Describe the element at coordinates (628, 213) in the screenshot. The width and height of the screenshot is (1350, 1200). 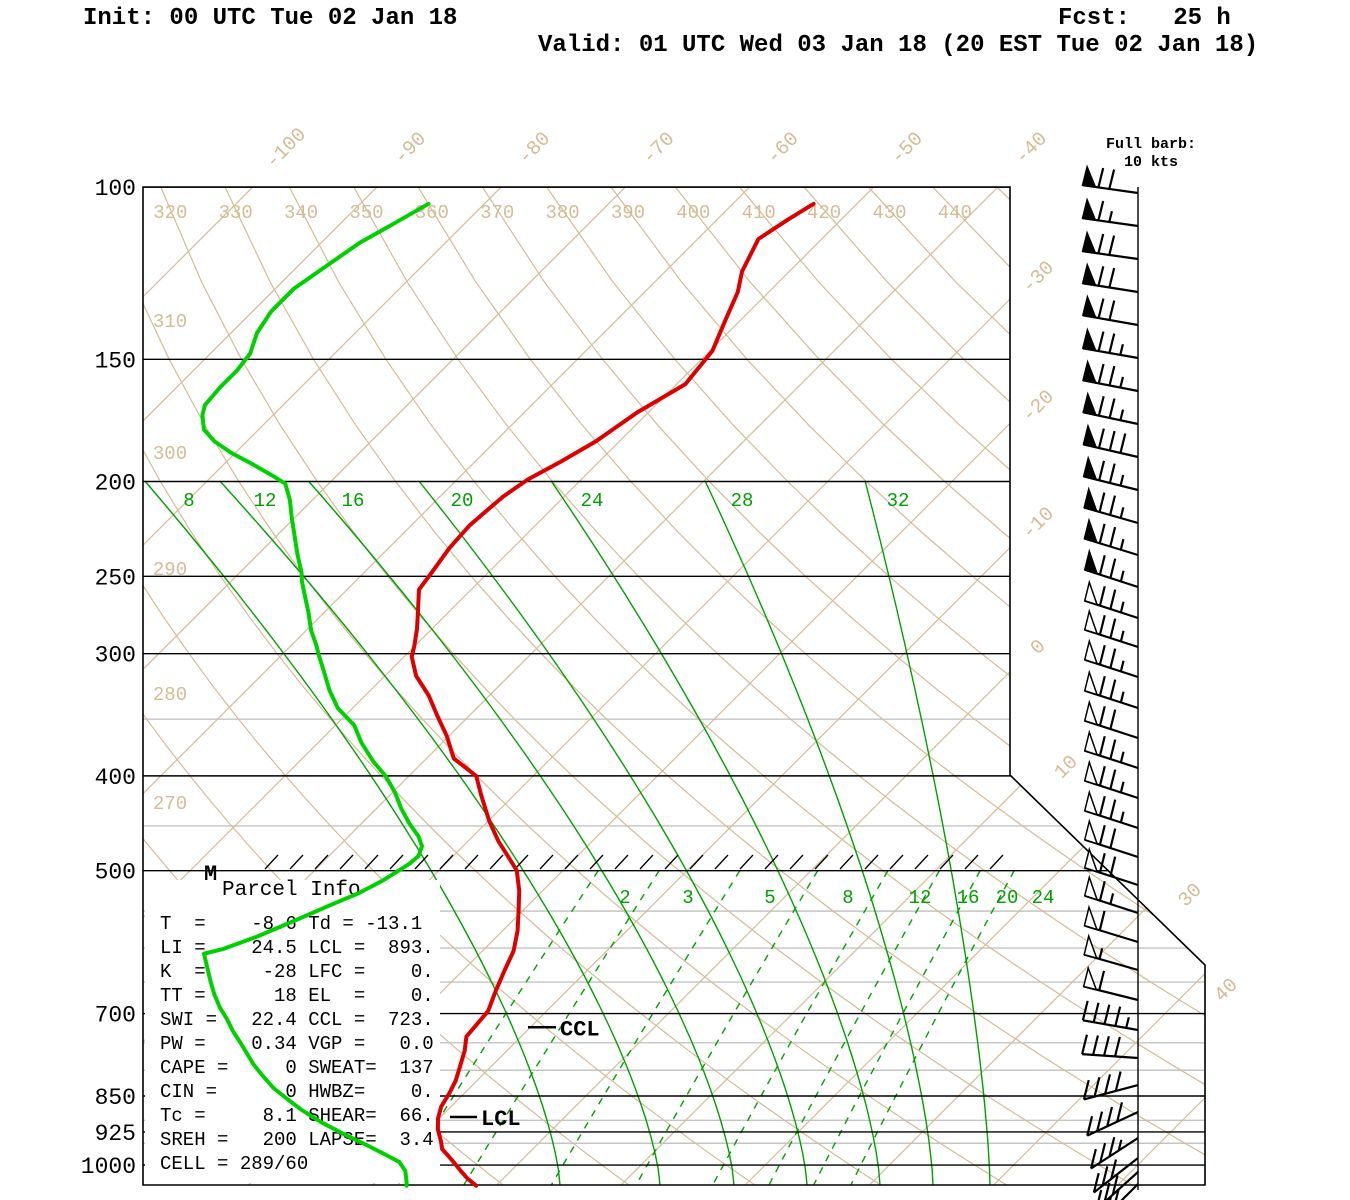
I see `svg-text: 390` at that location.